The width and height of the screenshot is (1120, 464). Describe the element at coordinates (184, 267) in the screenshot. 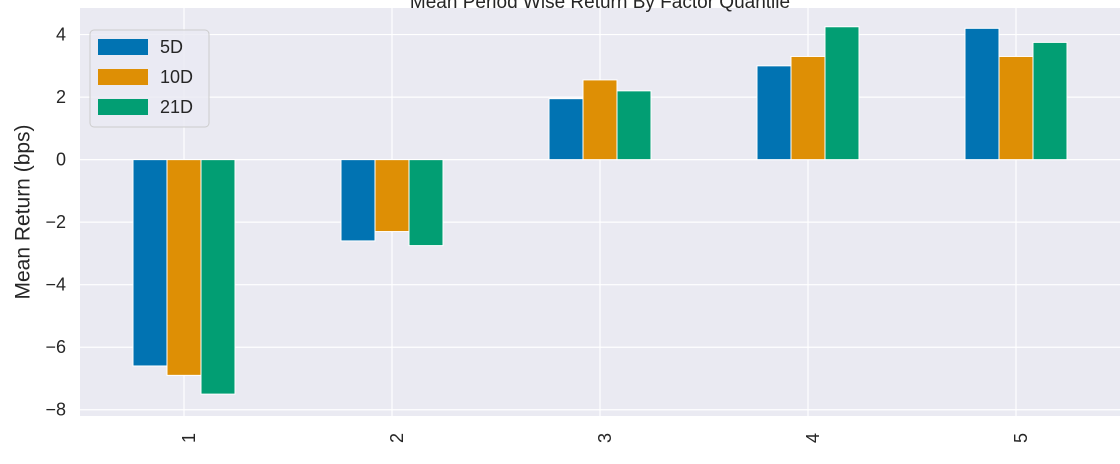

I see `bar-10d-q1` at that location.